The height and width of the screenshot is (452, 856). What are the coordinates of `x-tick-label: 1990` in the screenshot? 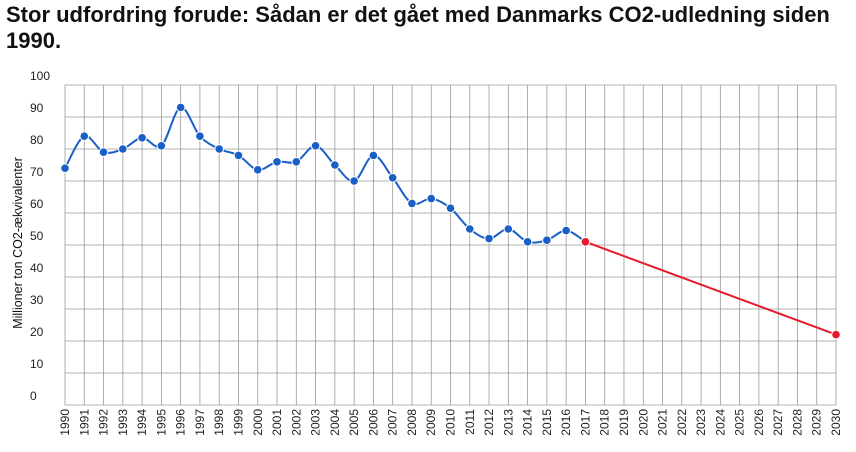 It's located at (65, 422).